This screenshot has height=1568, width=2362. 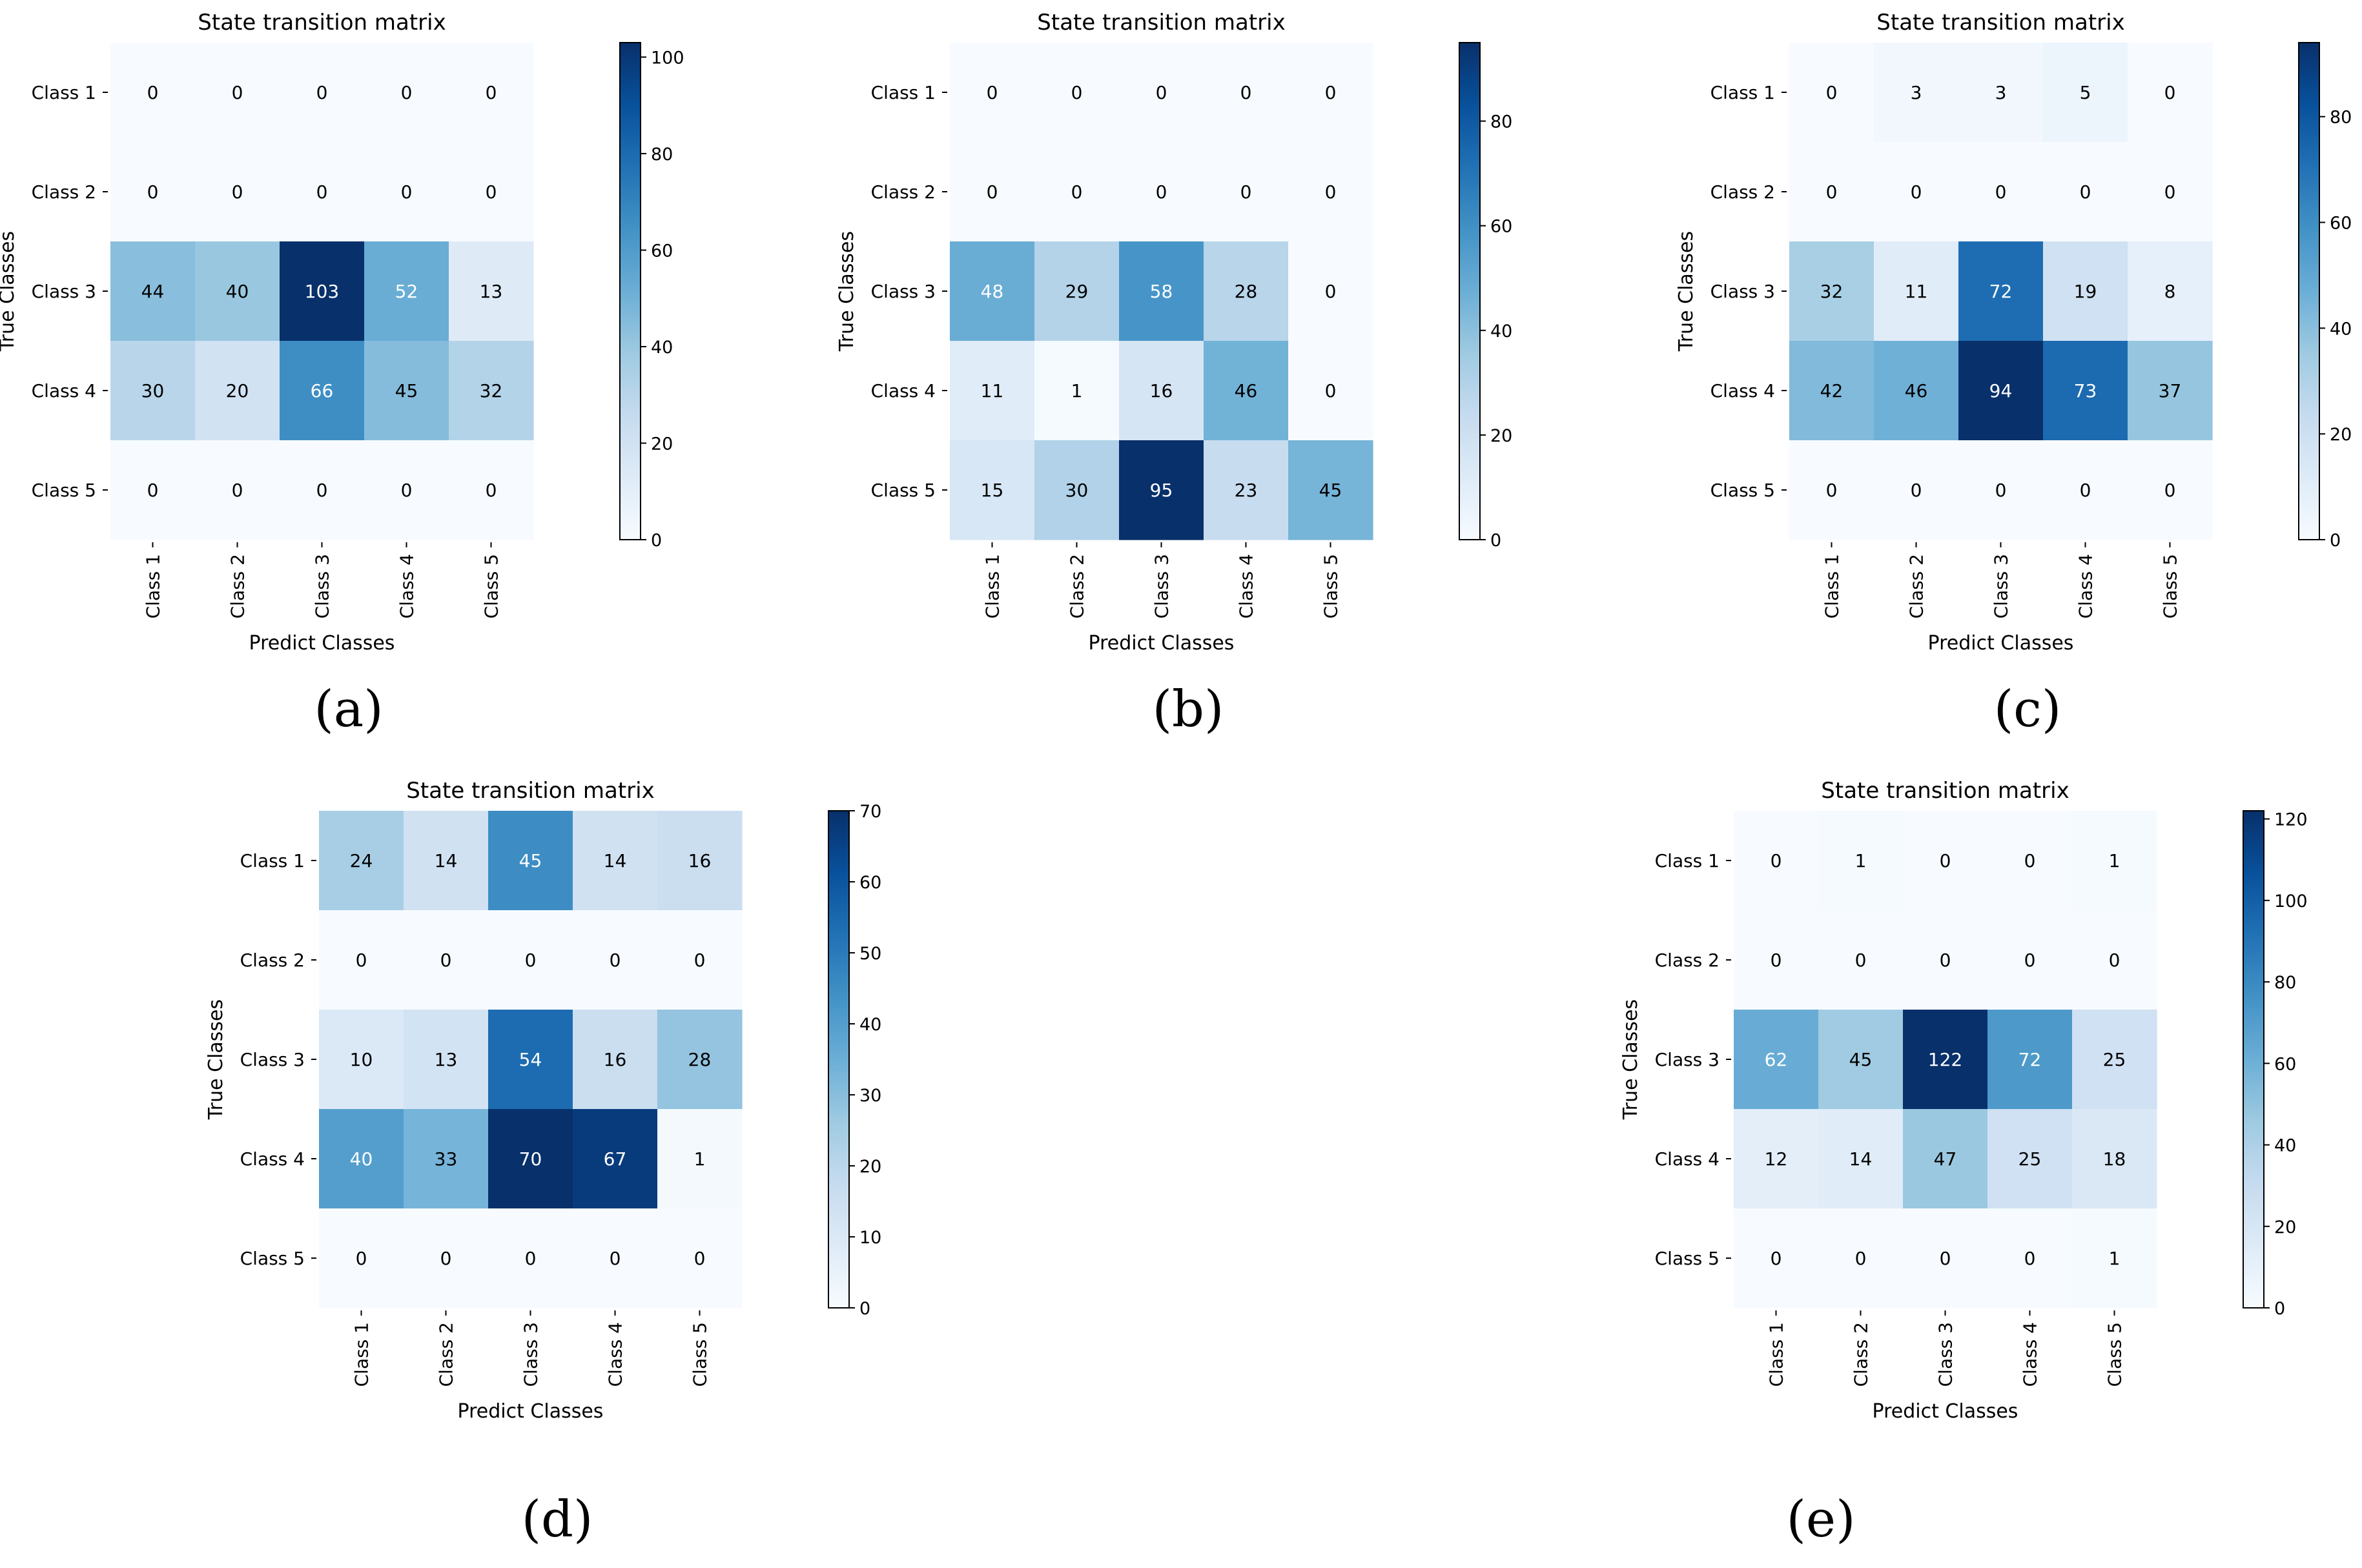 What do you see at coordinates (1831, 391) in the screenshot?
I see `cell-value-label: 42` at bounding box center [1831, 391].